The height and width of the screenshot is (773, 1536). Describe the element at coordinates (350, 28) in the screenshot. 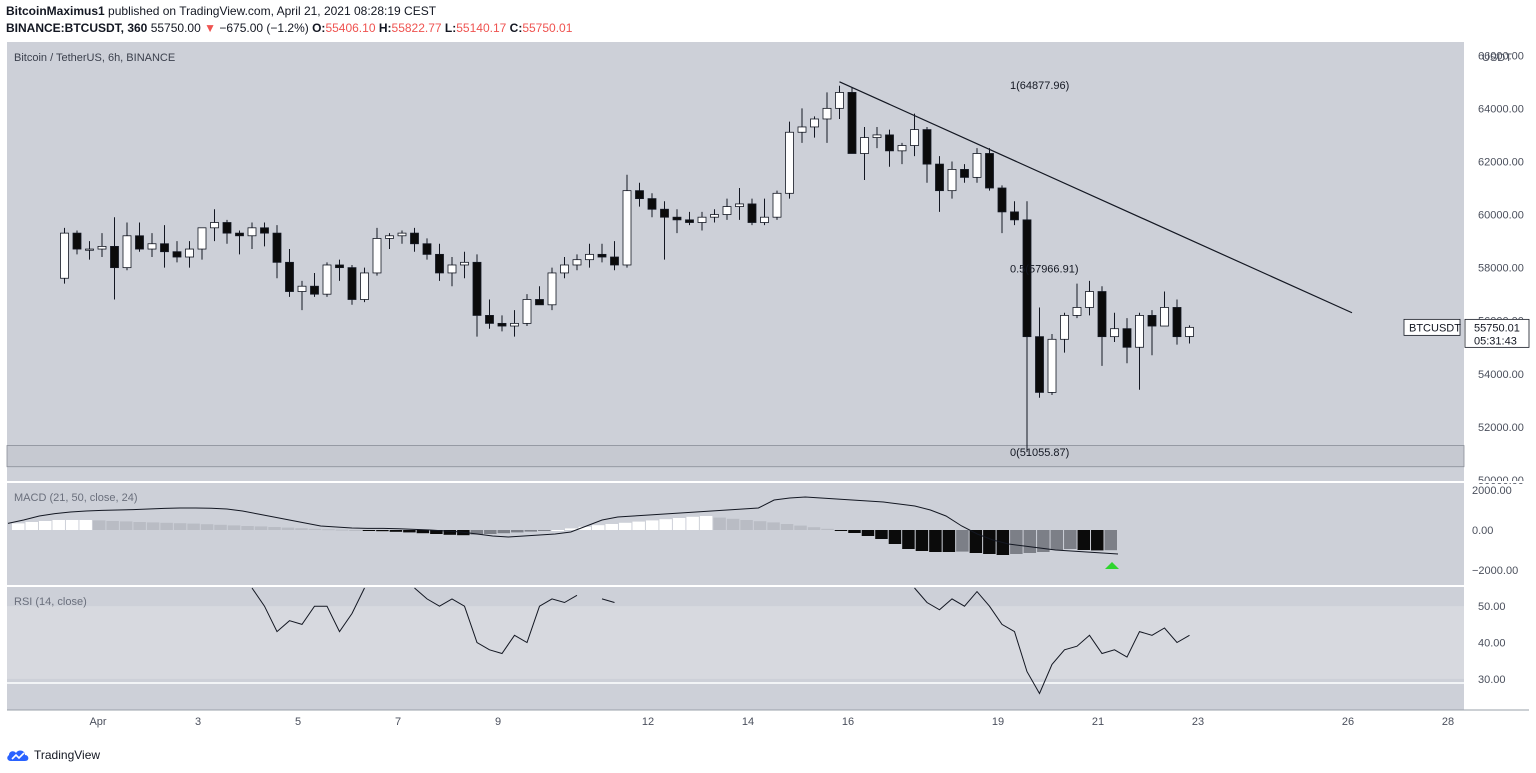

I see `open-value: 55406.10` at that location.